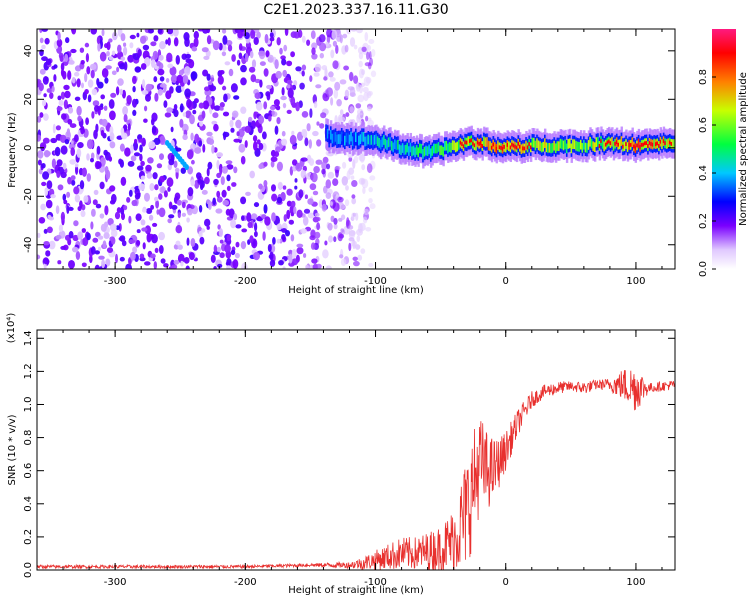 This screenshot has width=750, height=600. Describe the element at coordinates (703, 221) in the screenshot. I see `colorbar-tick-label: 0.2` at that location.